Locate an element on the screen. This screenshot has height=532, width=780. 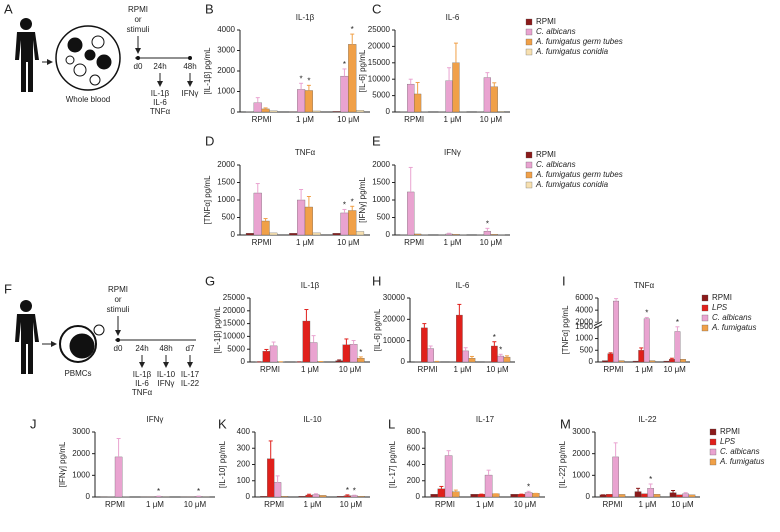
legend-label: A. fumigatus germ tubes is located at coordinates (579, 41).